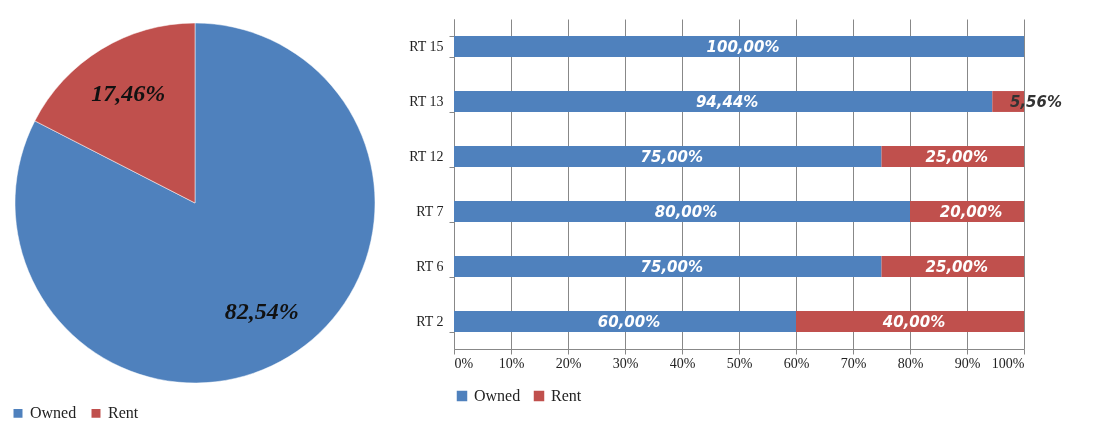 The height and width of the screenshot is (428, 1104). I want to click on y-tick-label: RT 2, so click(430, 321).